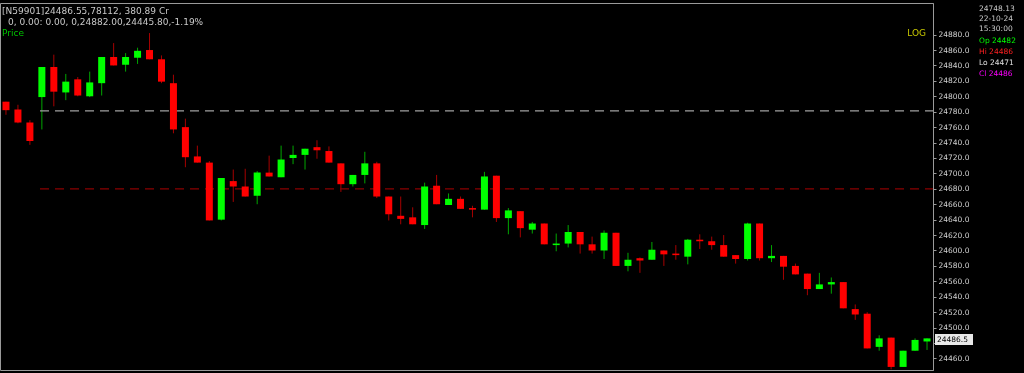 This screenshot has height=373, width=1024. I want to click on annotation: 0, 0.00: 0.00, 0,24882.00,24445.80,-1.19%, so click(106, 22).